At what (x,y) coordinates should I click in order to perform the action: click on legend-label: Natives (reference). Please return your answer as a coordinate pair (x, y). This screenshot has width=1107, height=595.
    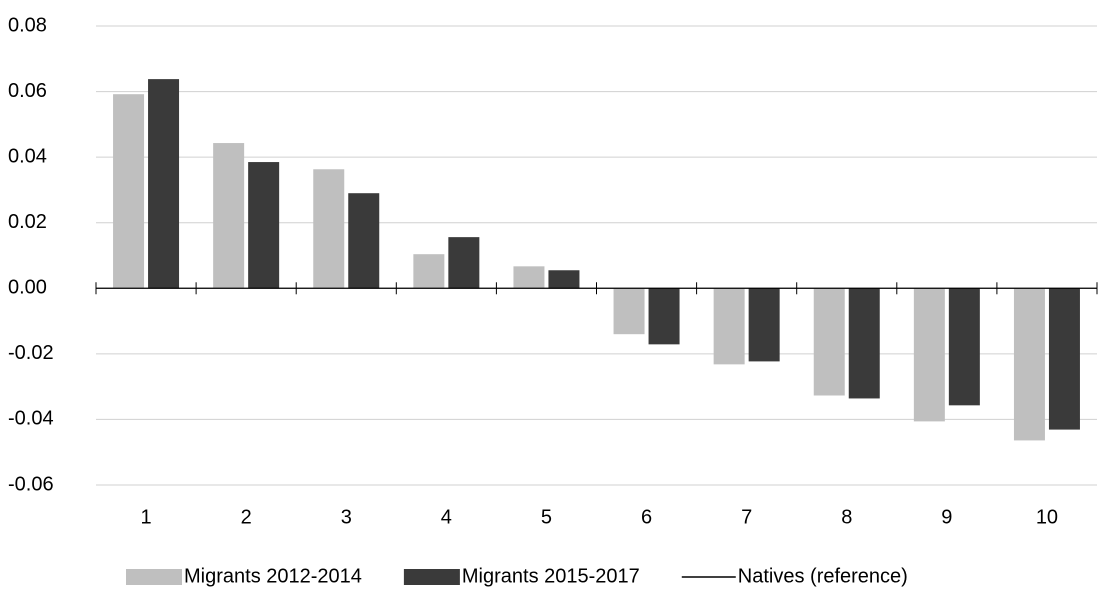
    Looking at the image, I should click on (823, 576).